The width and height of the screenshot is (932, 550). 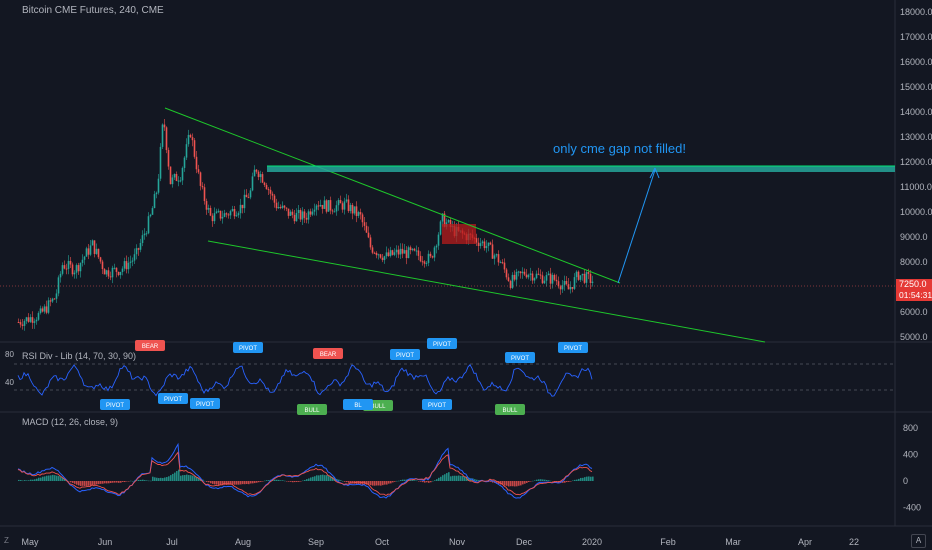 What do you see at coordinates (328, 355) in the screenshot?
I see `pivot-label-text: BEAR` at bounding box center [328, 355].